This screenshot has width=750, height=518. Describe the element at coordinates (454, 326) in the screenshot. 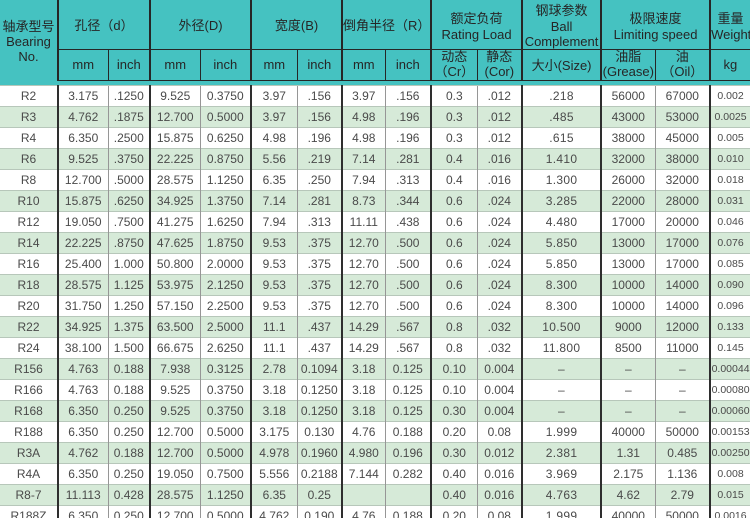

I see `value-cell: 0.8` at that location.